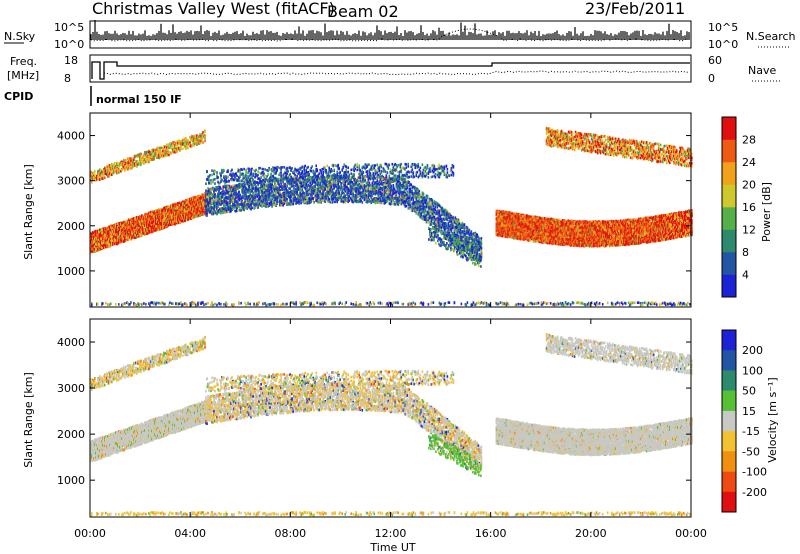  I want to click on nsearch-tick-bottom: 10^0, so click(723, 44).